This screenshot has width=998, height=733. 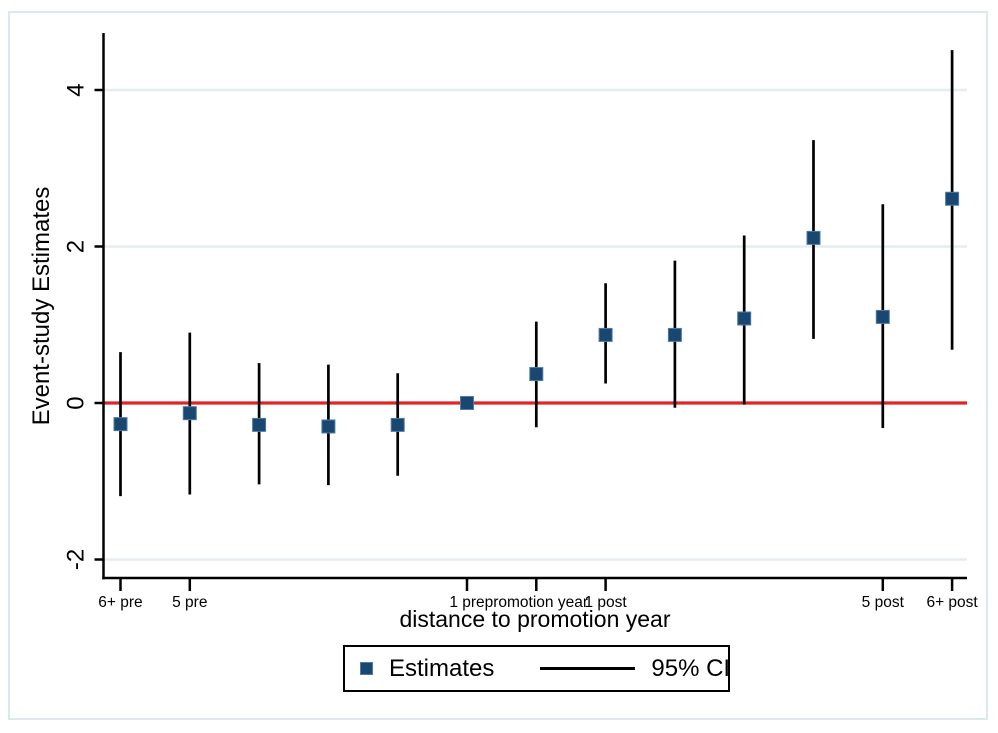 I want to click on x-axis-title: distance to promotion year, so click(x=535, y=619).